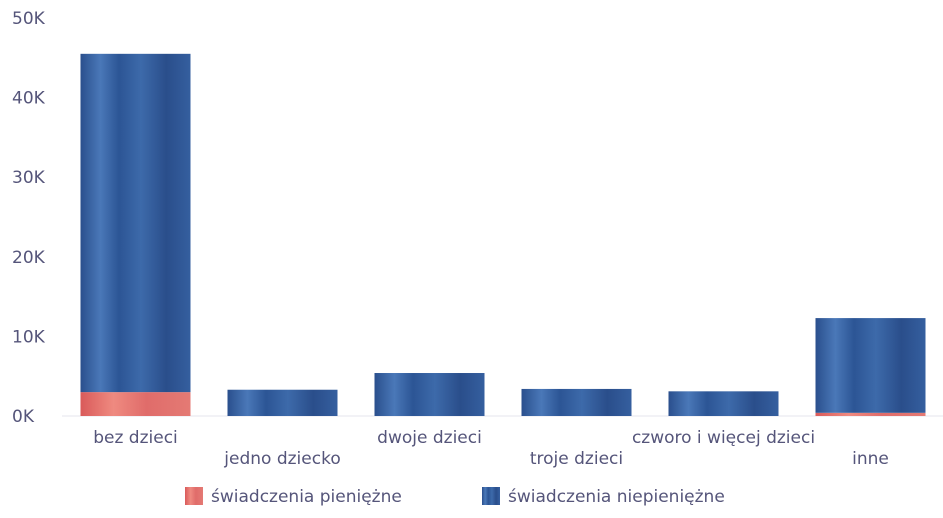 The width and height of the screenshot is (943, 518). Describe the element at coordinates (29, 337) in the screenshot. I see `y-tick-label: 10K` at that location.